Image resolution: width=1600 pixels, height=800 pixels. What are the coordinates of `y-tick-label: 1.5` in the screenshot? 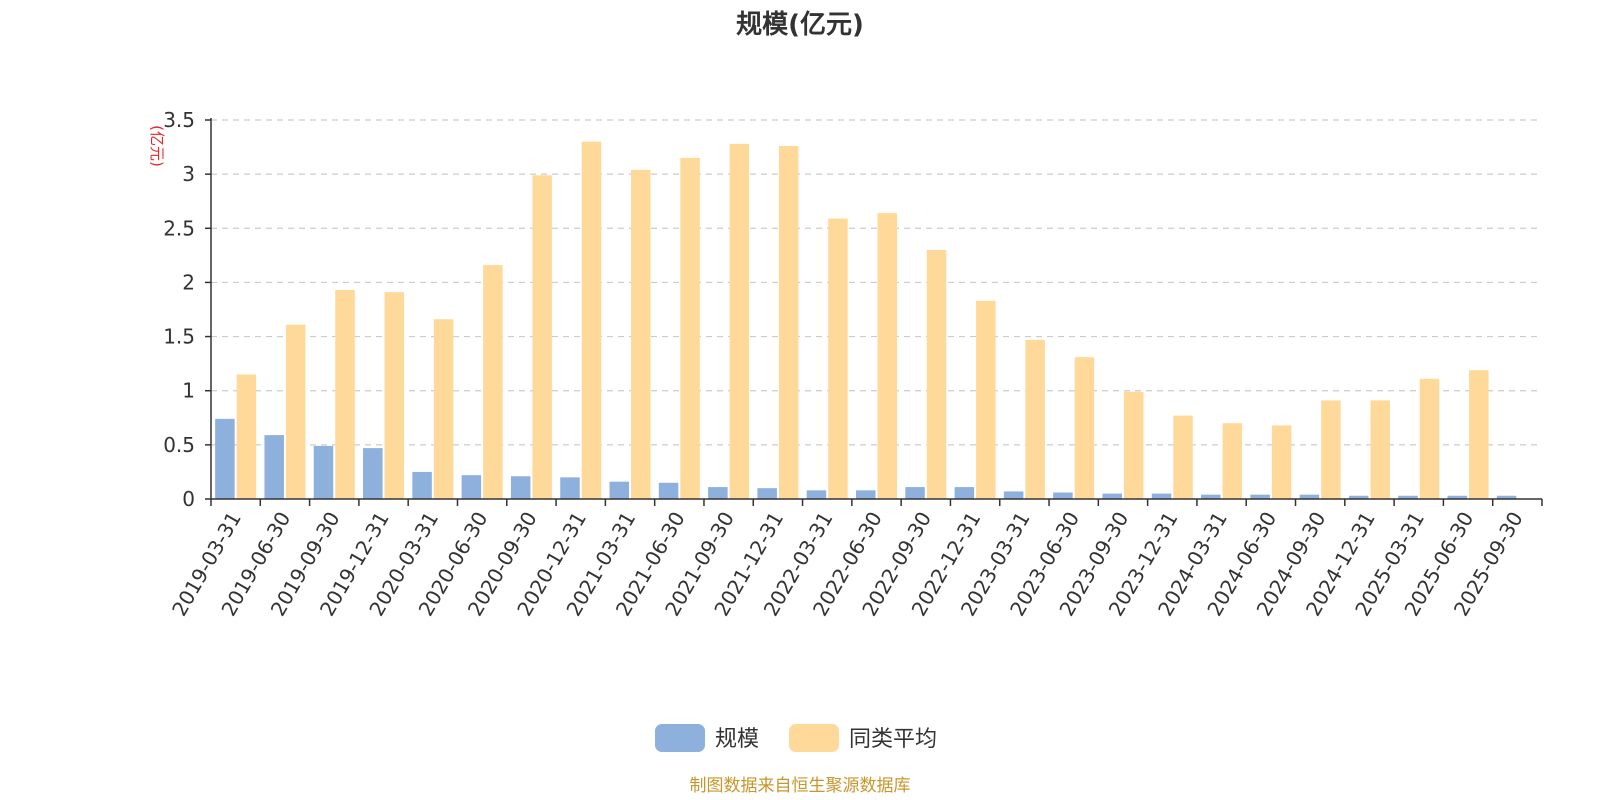 It's located at (179, 337).